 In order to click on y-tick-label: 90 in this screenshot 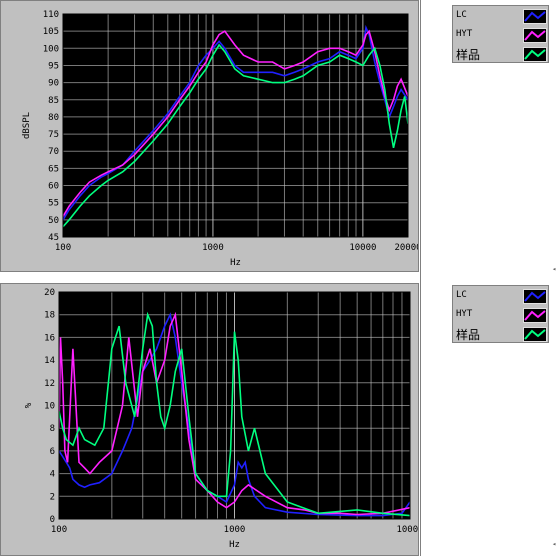, I will do `click(53, 84)`.